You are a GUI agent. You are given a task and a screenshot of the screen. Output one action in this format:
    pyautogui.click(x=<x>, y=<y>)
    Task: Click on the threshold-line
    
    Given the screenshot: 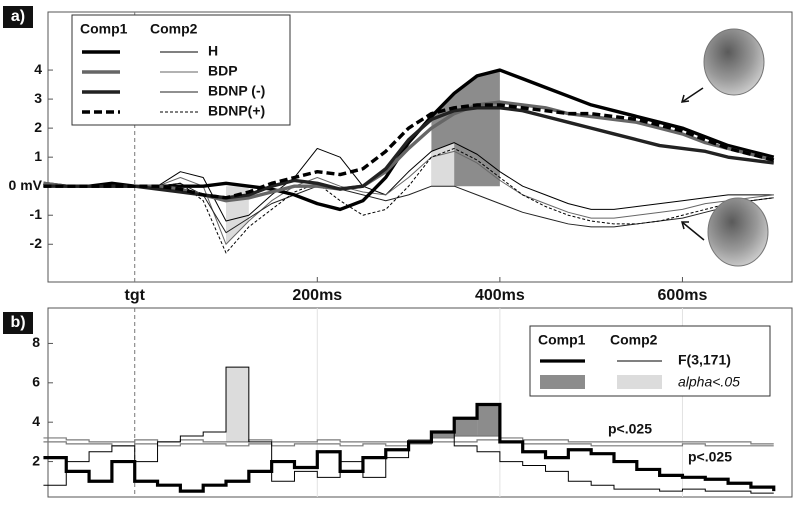 What is the action you would take?
    pyautogui.click(x=408, y=440)
    